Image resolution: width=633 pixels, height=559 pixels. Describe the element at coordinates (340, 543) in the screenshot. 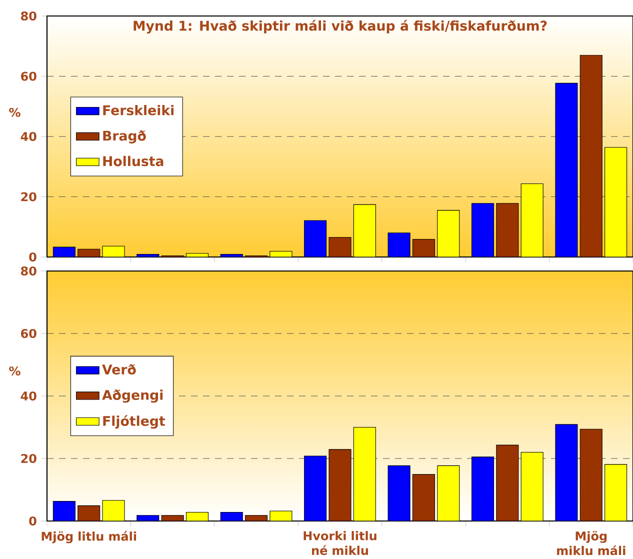

I see `x-tick-label: Hvorki litlu né miklu` at that location.